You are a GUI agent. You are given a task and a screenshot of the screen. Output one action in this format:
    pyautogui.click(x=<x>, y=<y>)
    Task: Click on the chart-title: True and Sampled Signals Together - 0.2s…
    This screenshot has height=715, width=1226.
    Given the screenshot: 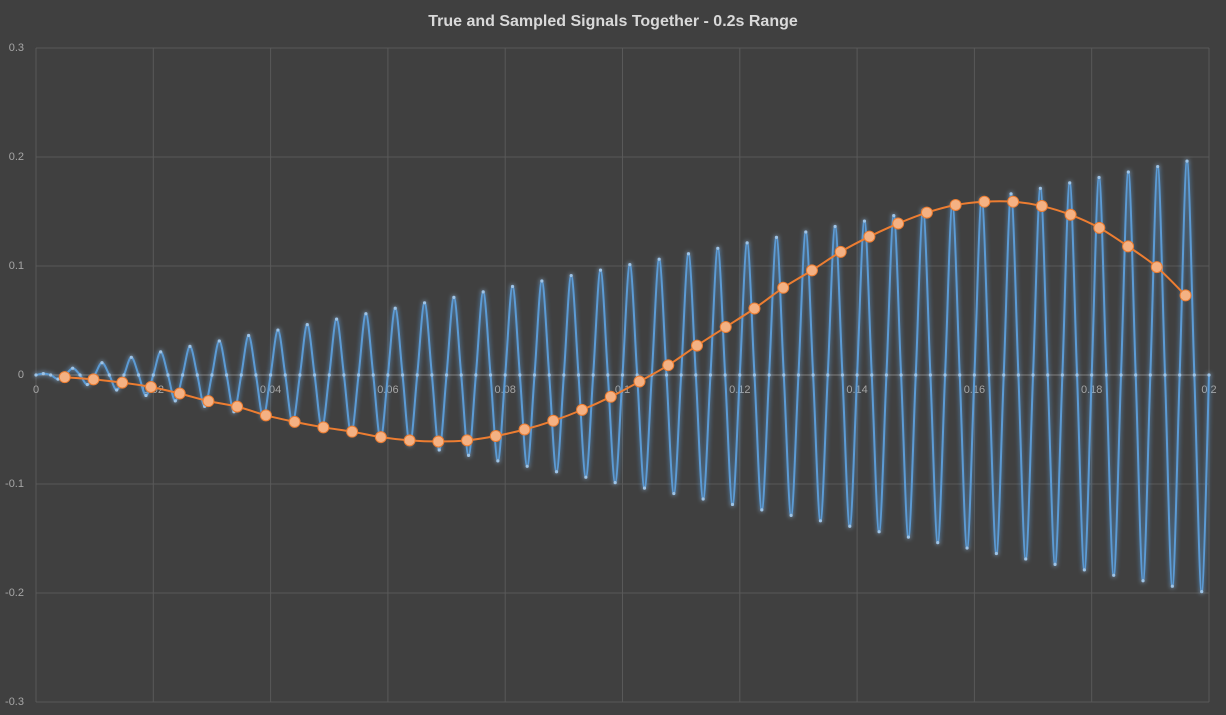 What is the action you would take?
    pyautogui.click(x=613, y=21)
    